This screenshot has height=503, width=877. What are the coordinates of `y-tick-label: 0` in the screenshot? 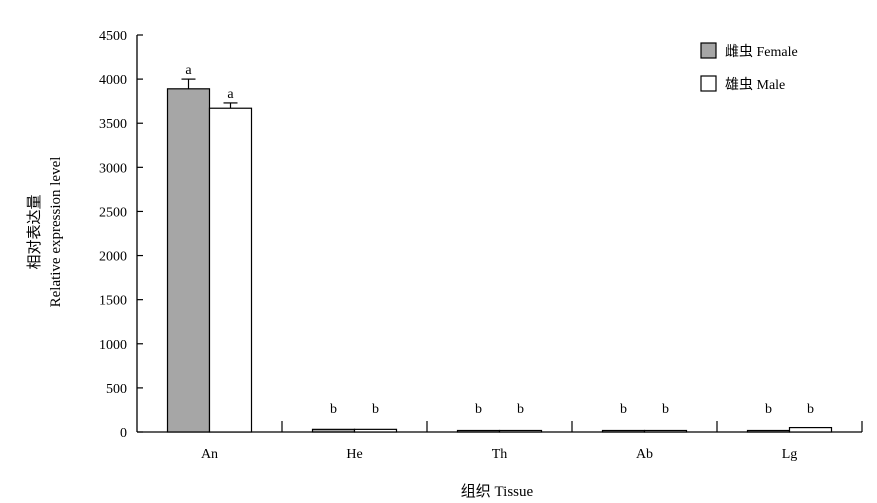 It's located at (123, 433).